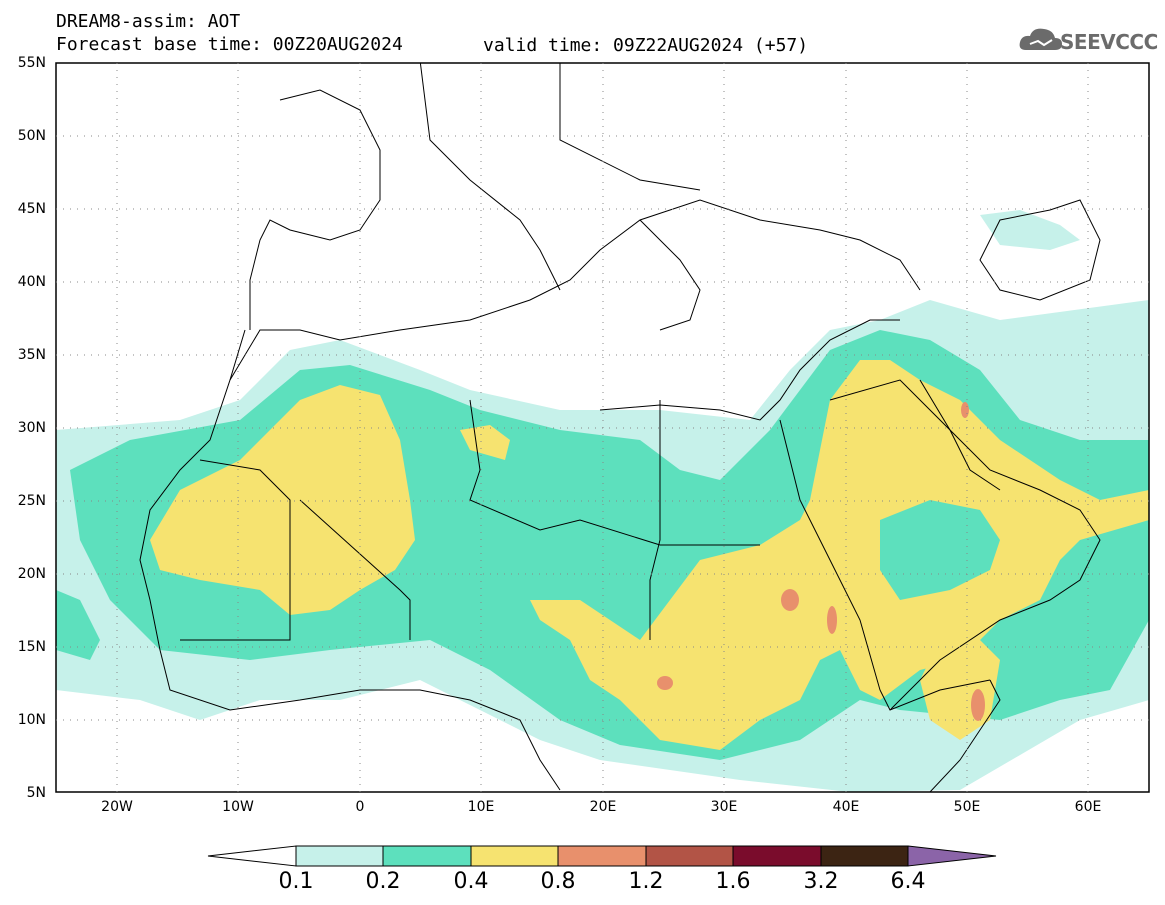 This screenshot has height=905, width=1165. What do you see at coordinates (31, 63) in the screenshot?
I see `lat-label: 55N` at bounding box center [31, 63].